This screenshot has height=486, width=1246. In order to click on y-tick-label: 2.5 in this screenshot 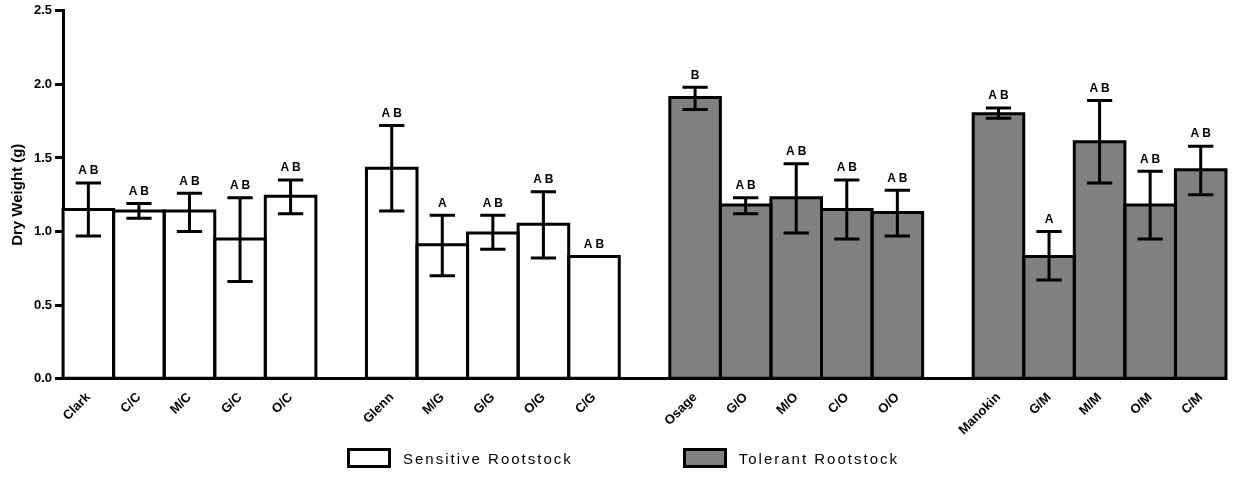, I will do `click(43, 10)`.